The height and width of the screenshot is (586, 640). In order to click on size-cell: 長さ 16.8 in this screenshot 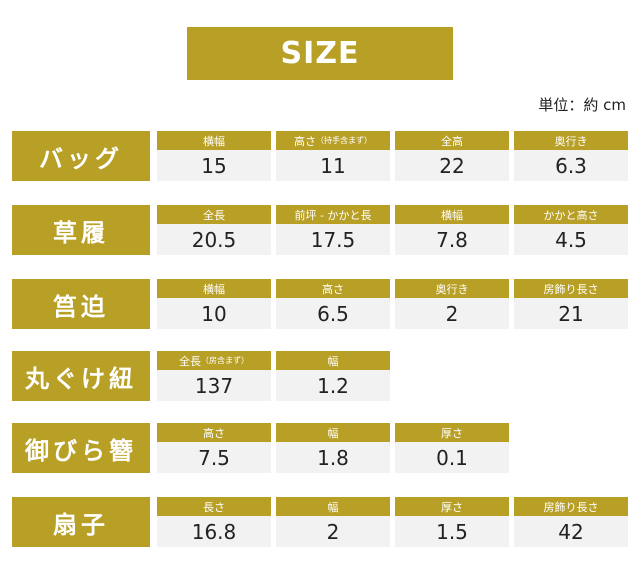, I will do `click(214, 522)`.